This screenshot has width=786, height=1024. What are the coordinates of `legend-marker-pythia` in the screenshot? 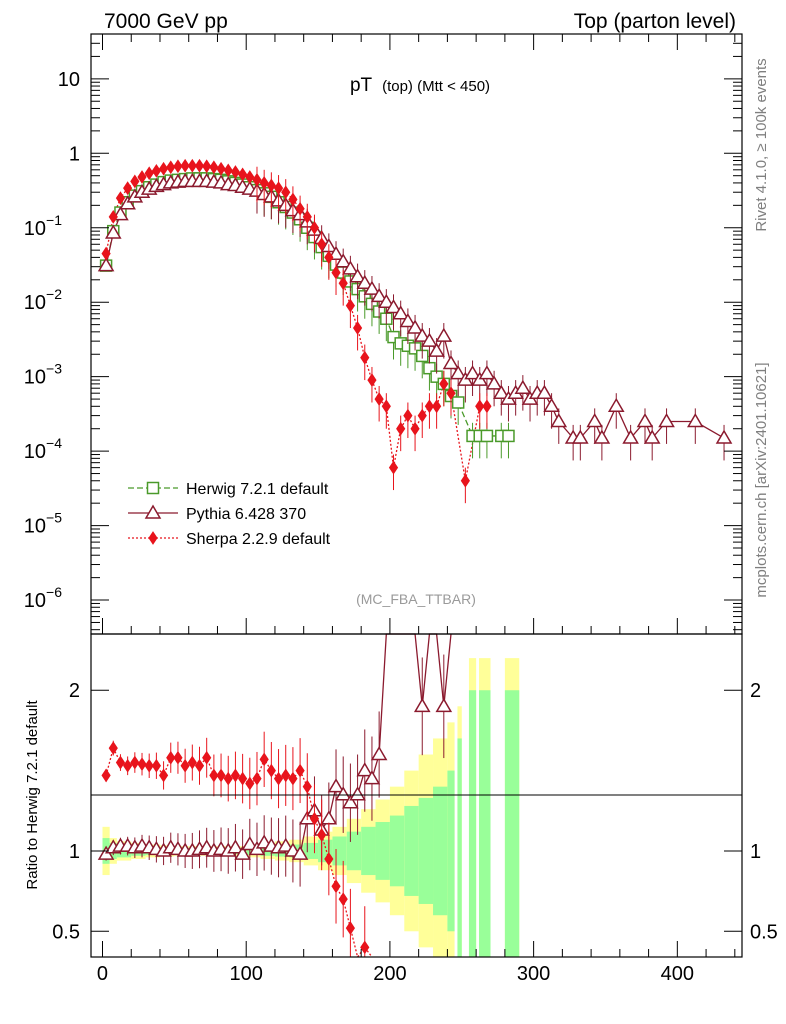 It's located at (153, 511).